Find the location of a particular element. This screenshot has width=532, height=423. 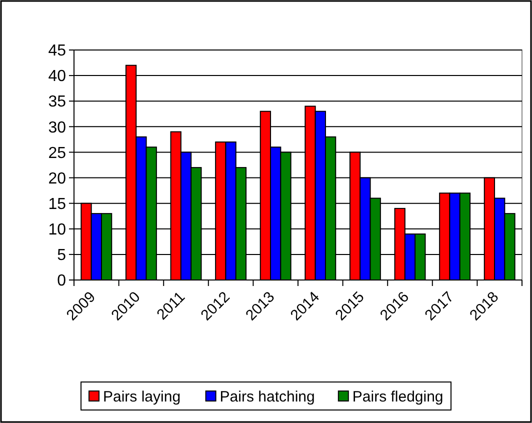

y-tick-label: 20 is located at coordinates (57, 179).